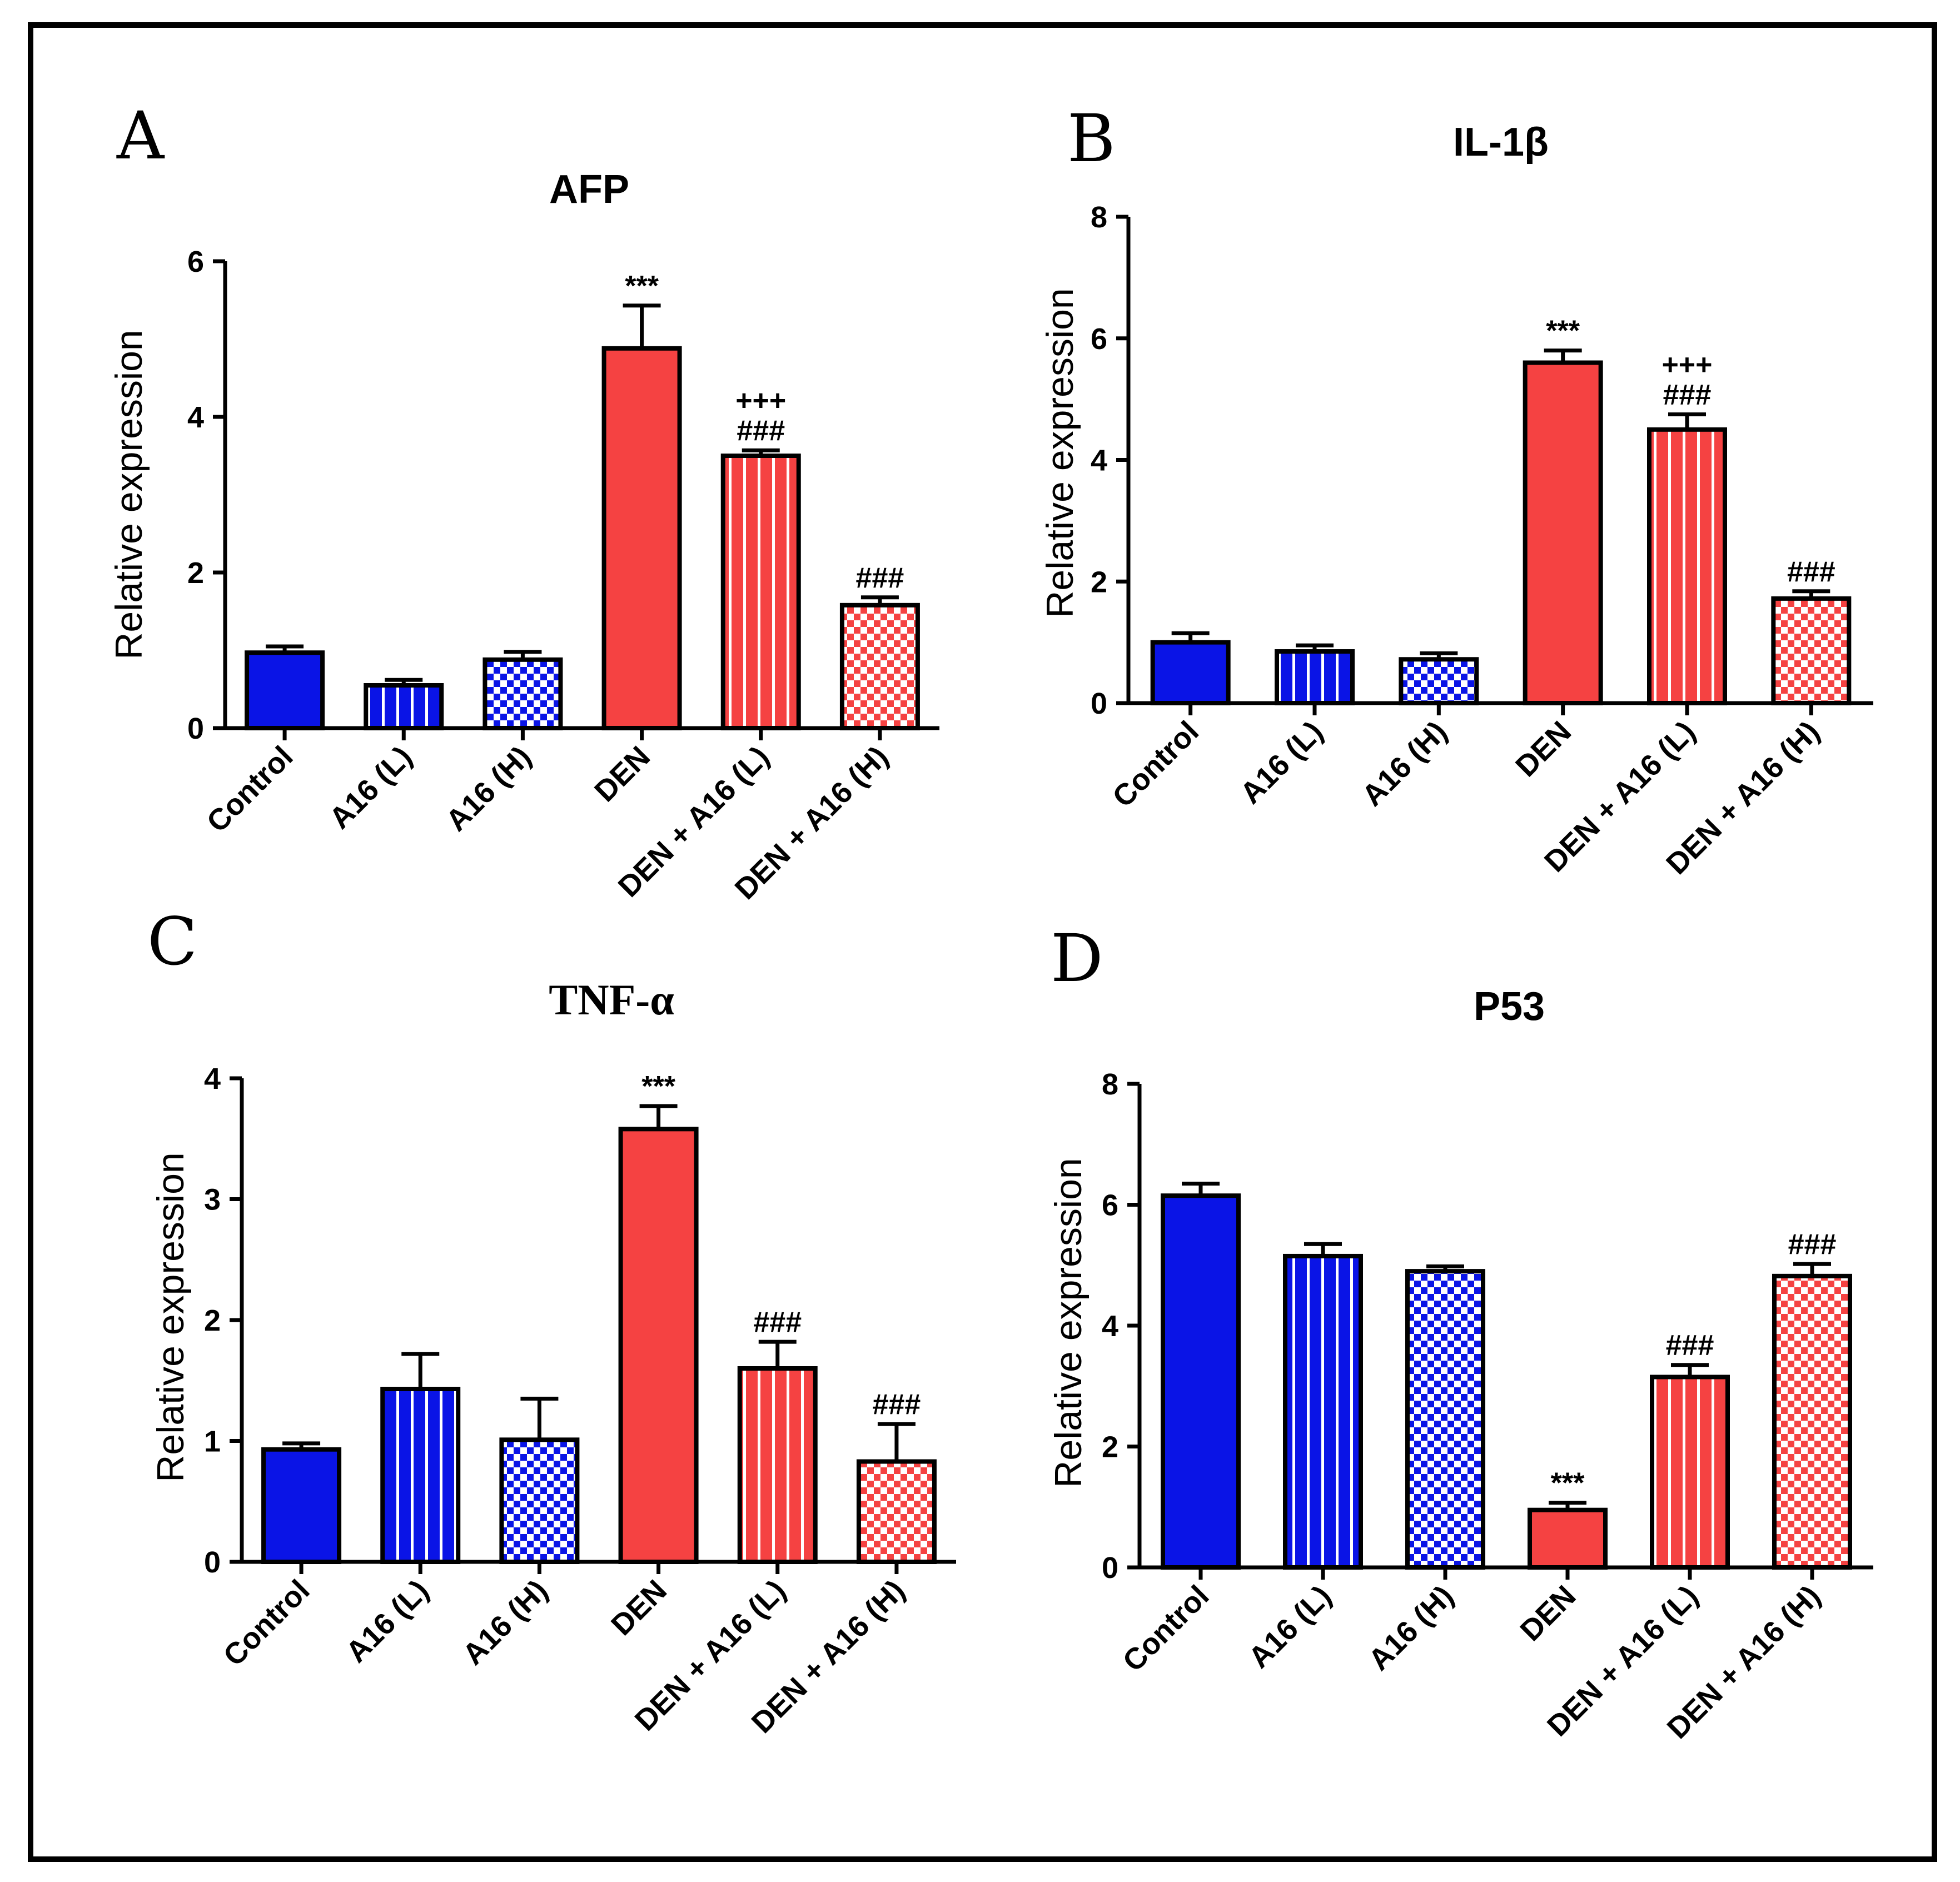  I want to click on panel-letter-d: D, so click(1077, 959).